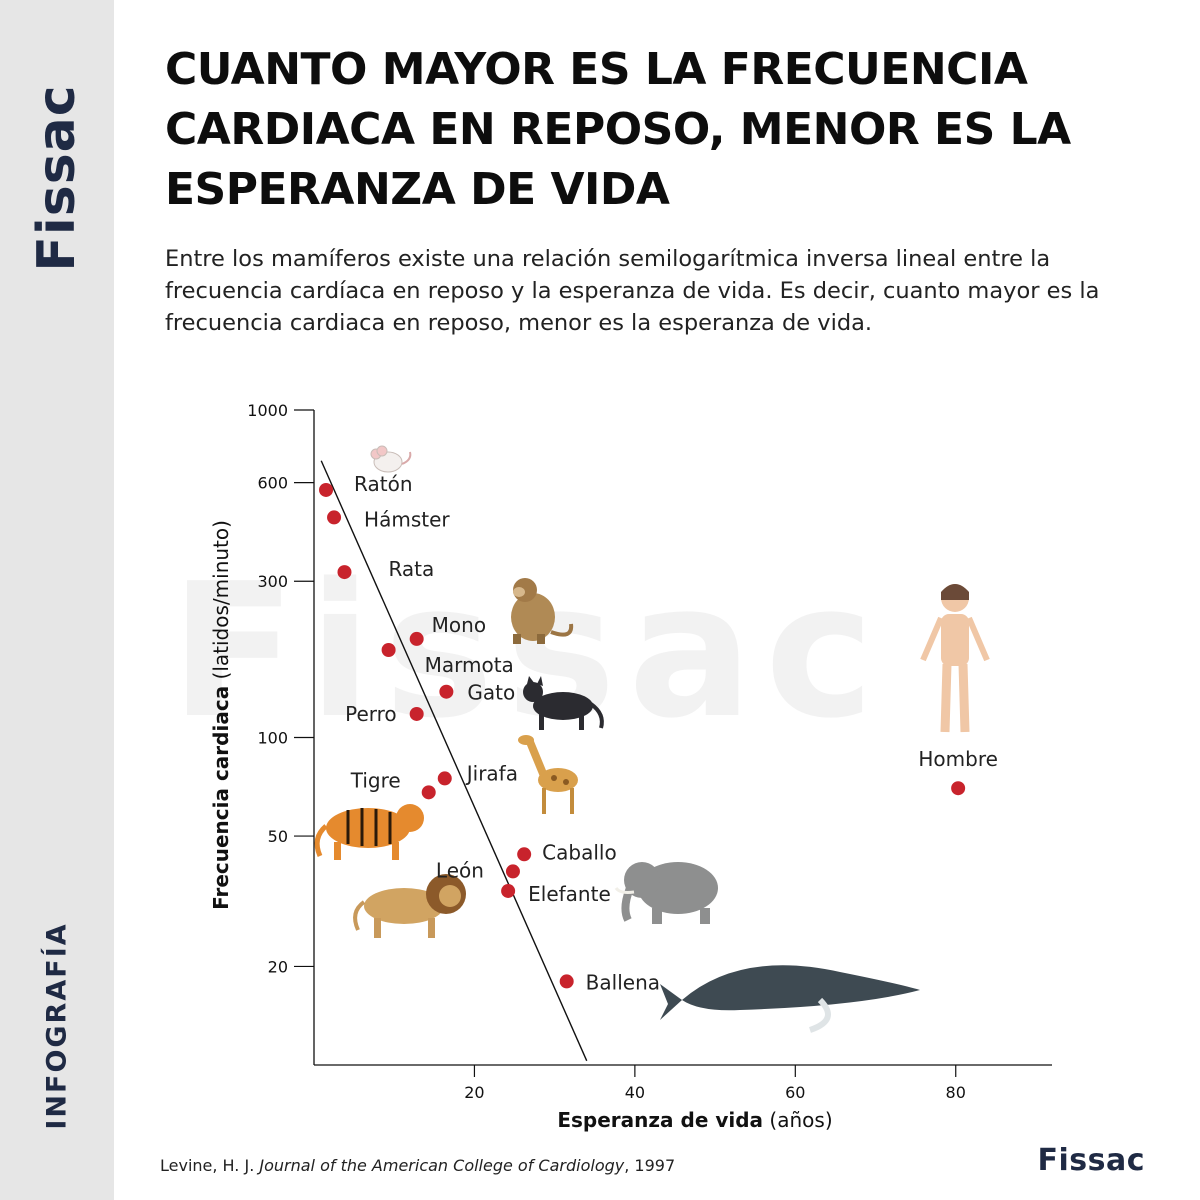  Describe the element at coordinates (958, 759) in the screenshot. I see `point-label: Hombre` at that location.